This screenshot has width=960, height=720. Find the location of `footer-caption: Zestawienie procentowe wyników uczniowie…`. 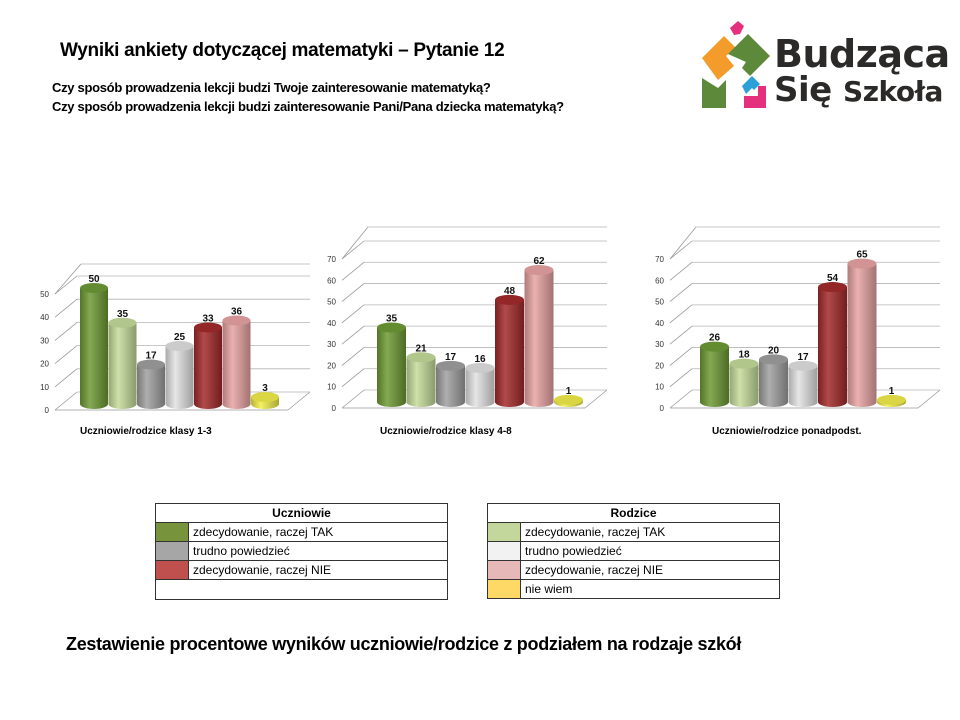

footer-caption: Zestawienie procentowe wyników uczniowie… is located at coordinates (404, 644).